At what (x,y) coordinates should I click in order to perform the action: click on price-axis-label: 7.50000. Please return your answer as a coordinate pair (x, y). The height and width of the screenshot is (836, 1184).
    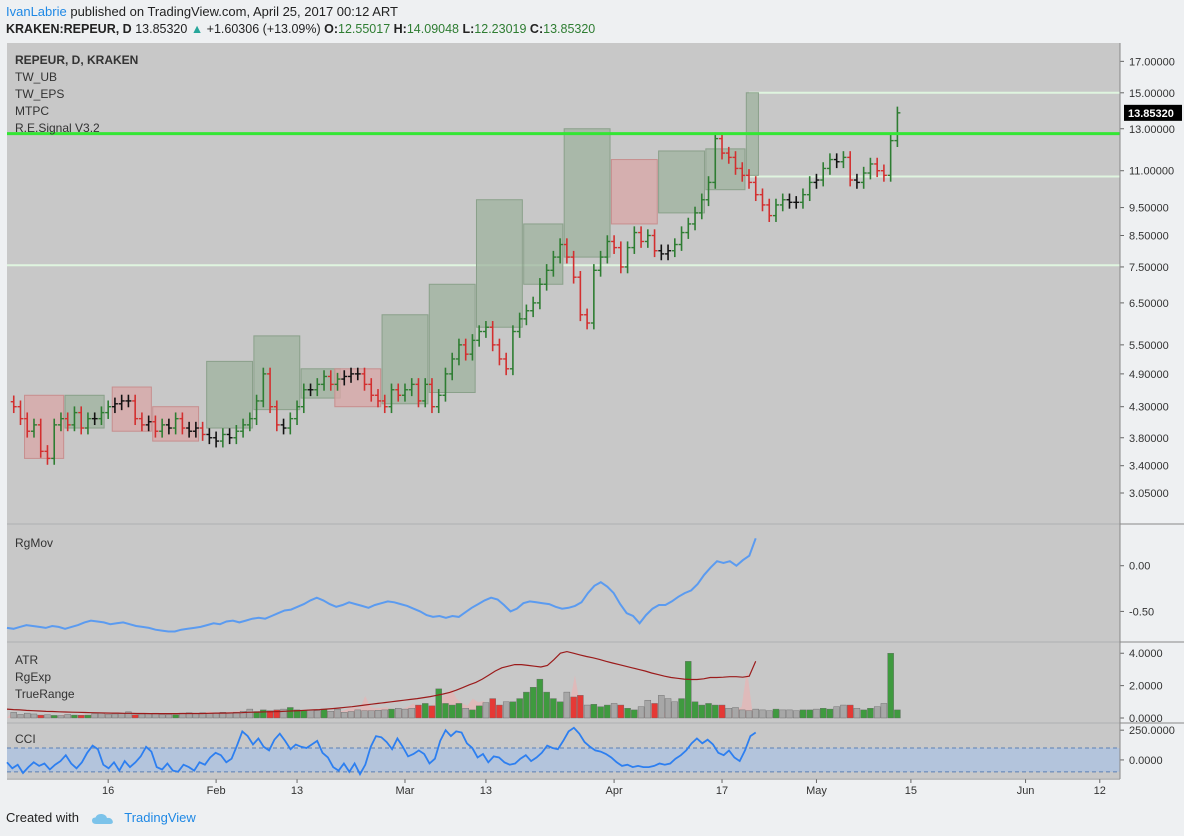
    Looking at the image, I should click on (1149, 268).